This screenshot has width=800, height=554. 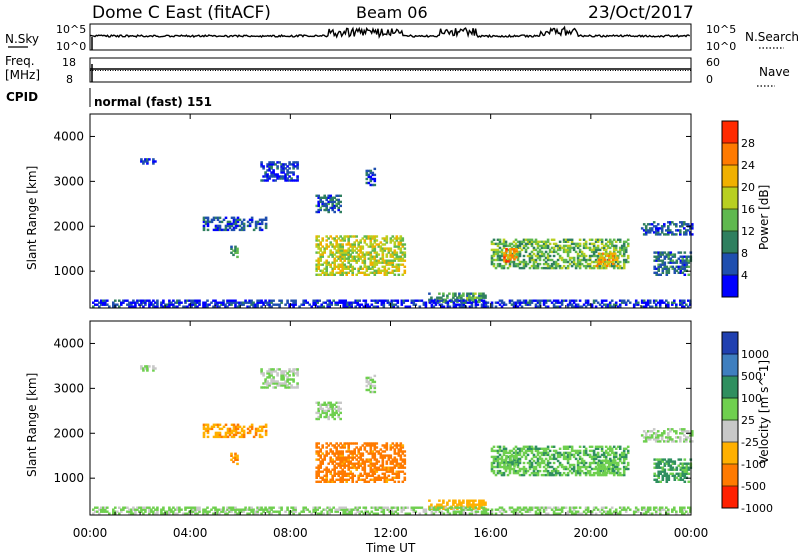 I want to click on nsky-trace, so click(x=390, y=37).